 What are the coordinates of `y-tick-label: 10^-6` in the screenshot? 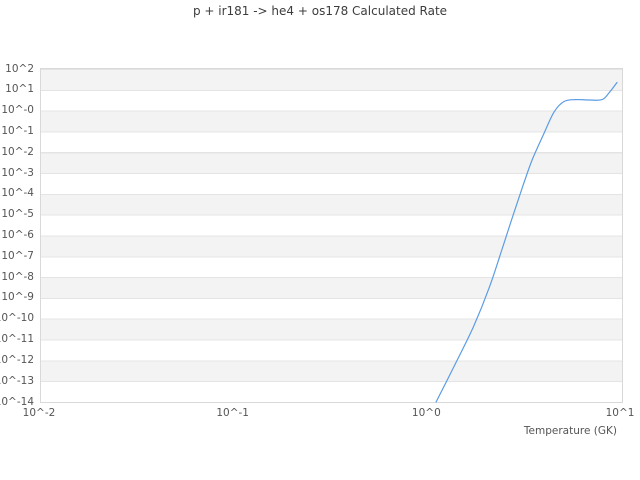 It's located at (17, 235).